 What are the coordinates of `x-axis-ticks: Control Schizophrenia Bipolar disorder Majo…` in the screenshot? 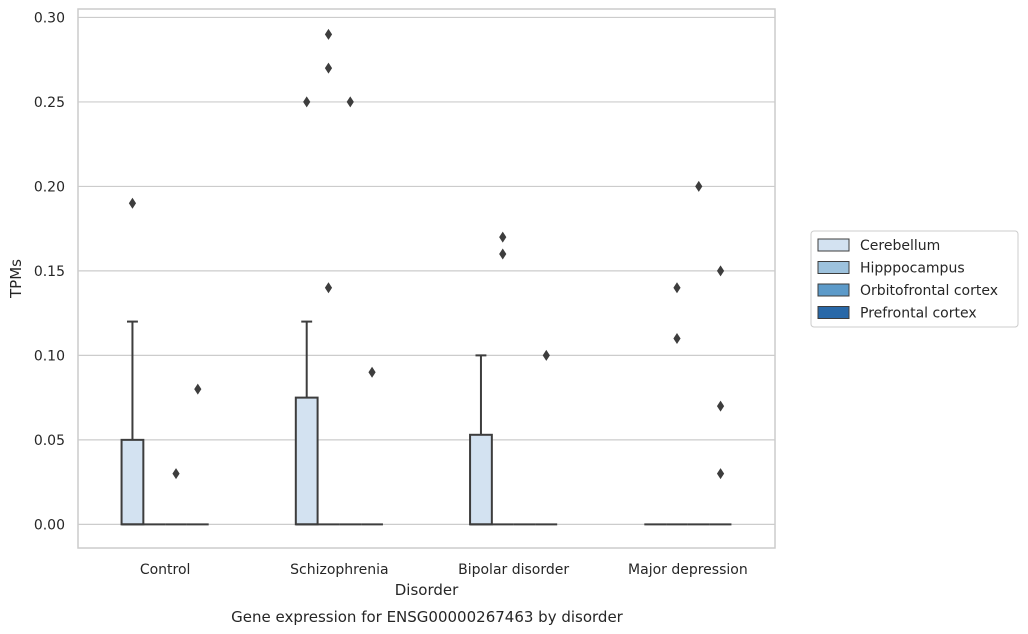 It's located at (444, 570).